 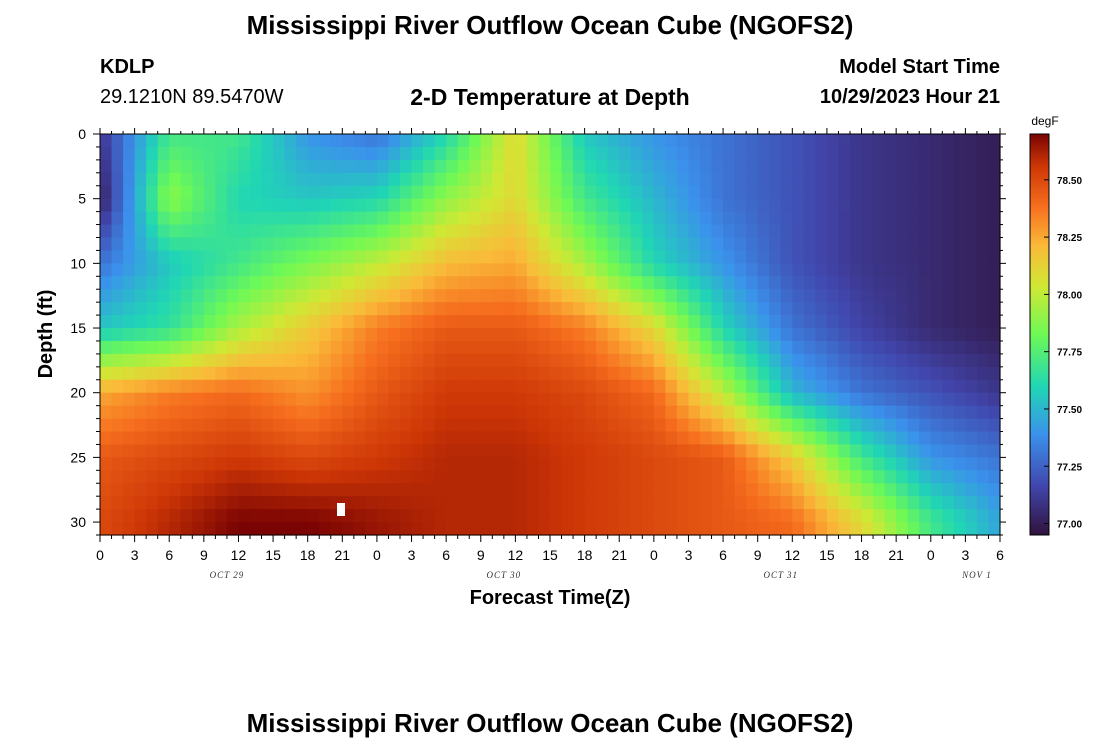 I want to click on x-tick-label: 3, so click(x=135, y=555).